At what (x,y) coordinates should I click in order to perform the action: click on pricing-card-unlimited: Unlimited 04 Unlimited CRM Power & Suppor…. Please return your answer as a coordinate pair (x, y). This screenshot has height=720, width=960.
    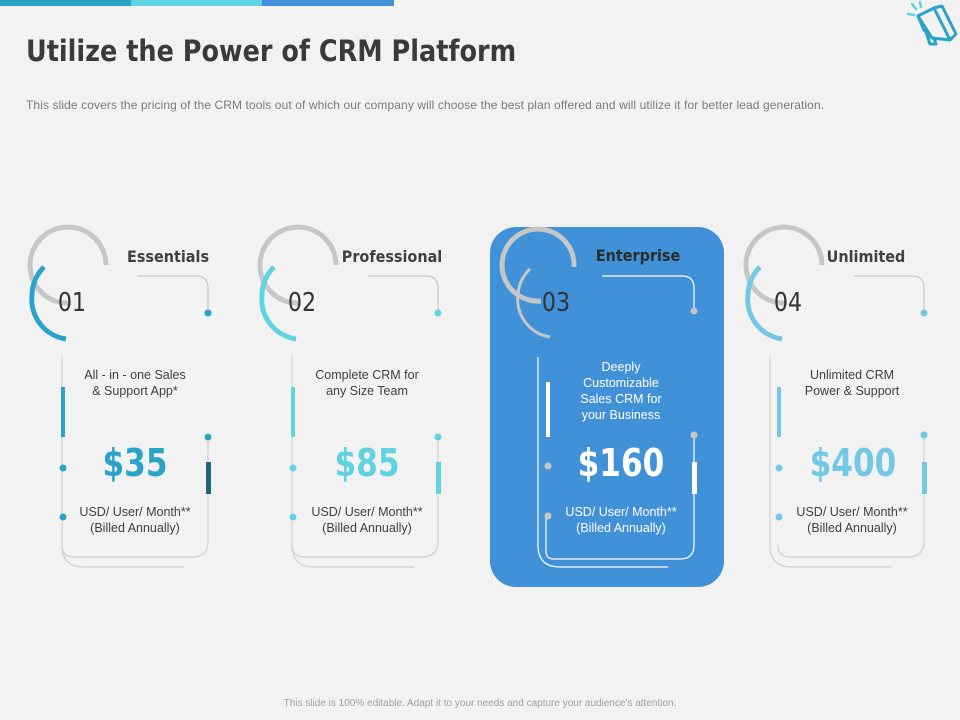
    Looking at the image, I should click on (851, 405).